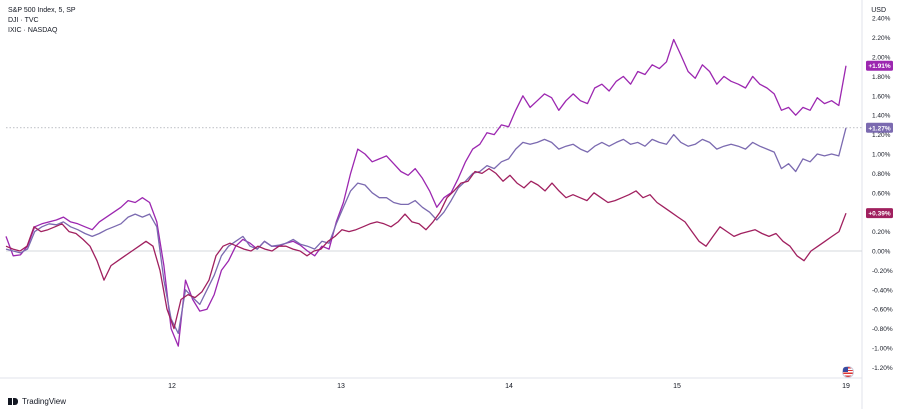 Image resolution: width=900 pixels, height=414 pixels. What do you see at coordinates (33, 30) in the screenshot?
I see `legend-entry-ixic: IXIC · NASDAQ` at bounding box center [33, 30].